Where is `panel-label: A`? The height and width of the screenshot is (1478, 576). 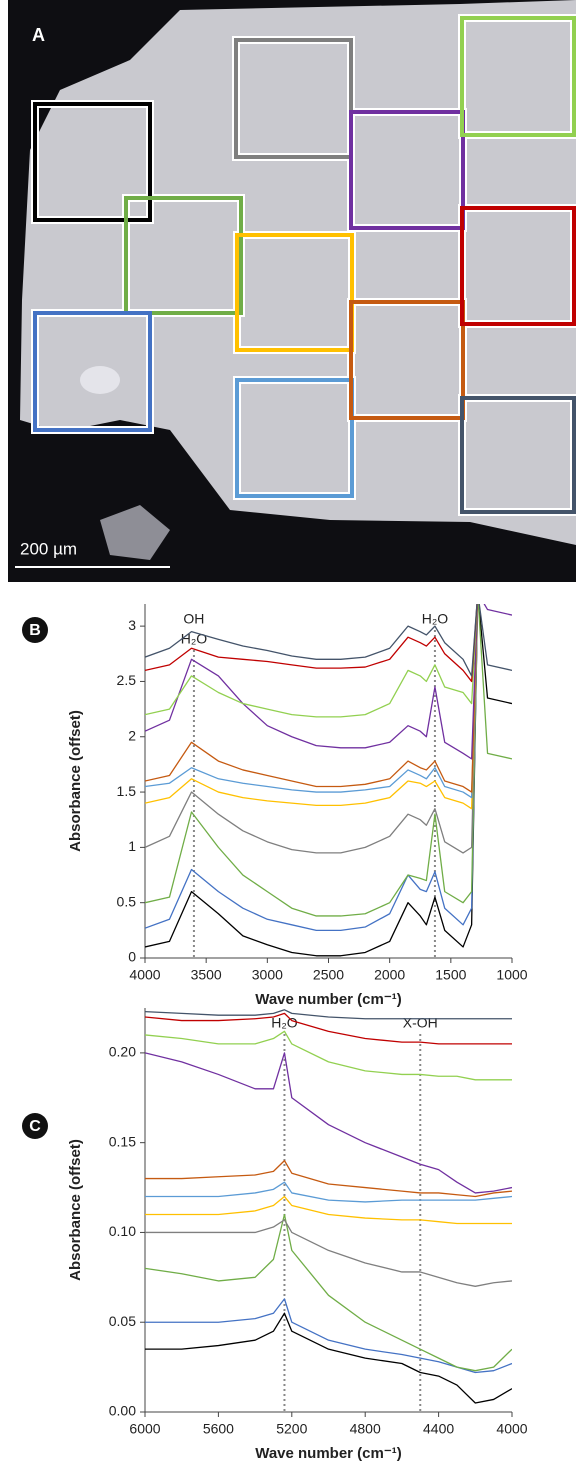
panel-label: A is located at coordinates (38, 35).